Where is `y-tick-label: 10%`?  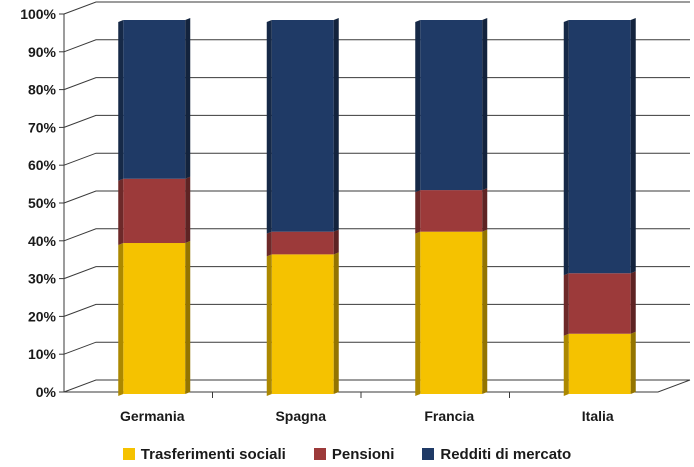
y-tick-label: 10% is located at coordinates (42, 354).